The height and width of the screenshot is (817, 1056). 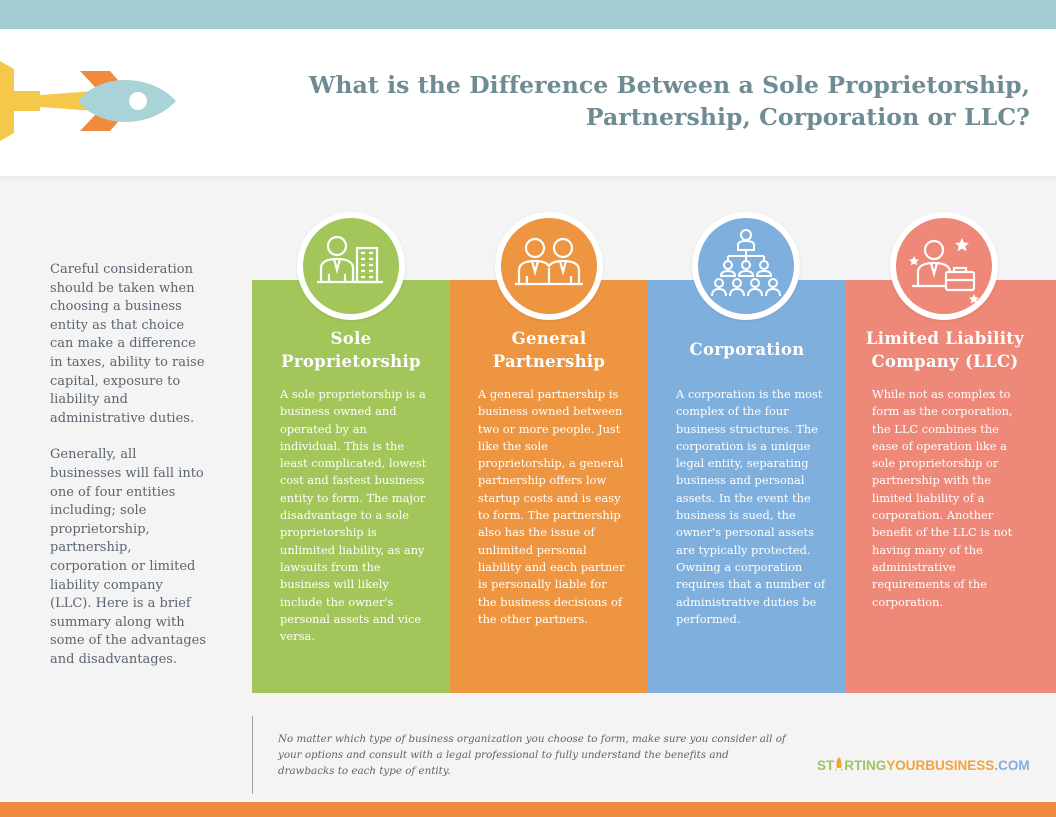 I want to click on card-title-line-1: General, so click(x=549, y=338).